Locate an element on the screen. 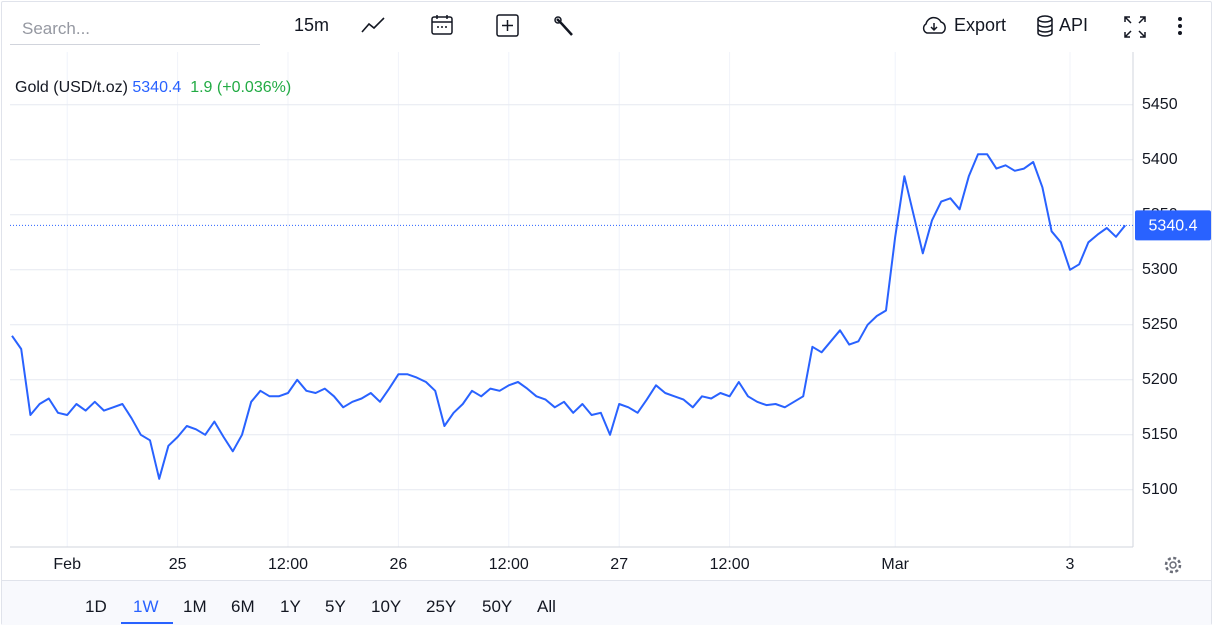  chart-type-icon is located at coordinates (373, 25).